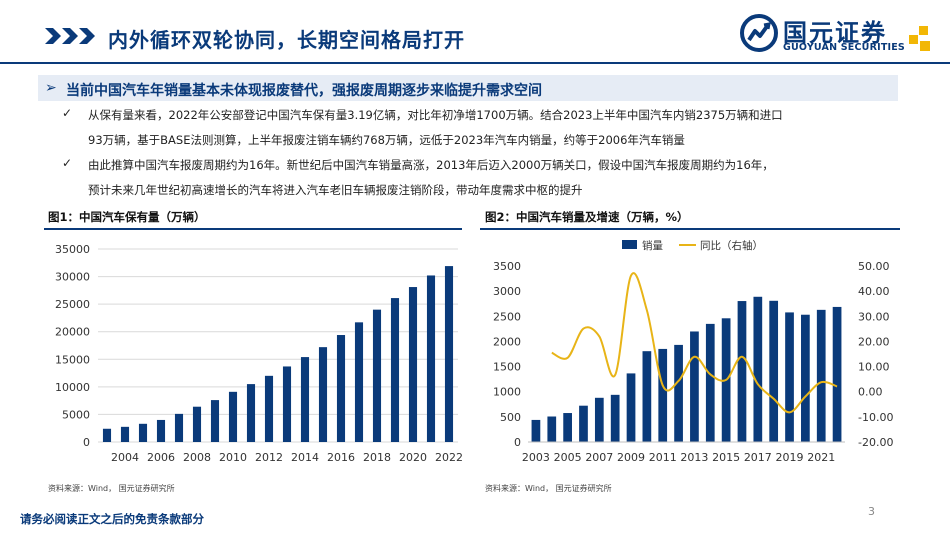 This screenshot has width=950, height=535. I want to click on chart-1-title-rule, so click(253, 229).